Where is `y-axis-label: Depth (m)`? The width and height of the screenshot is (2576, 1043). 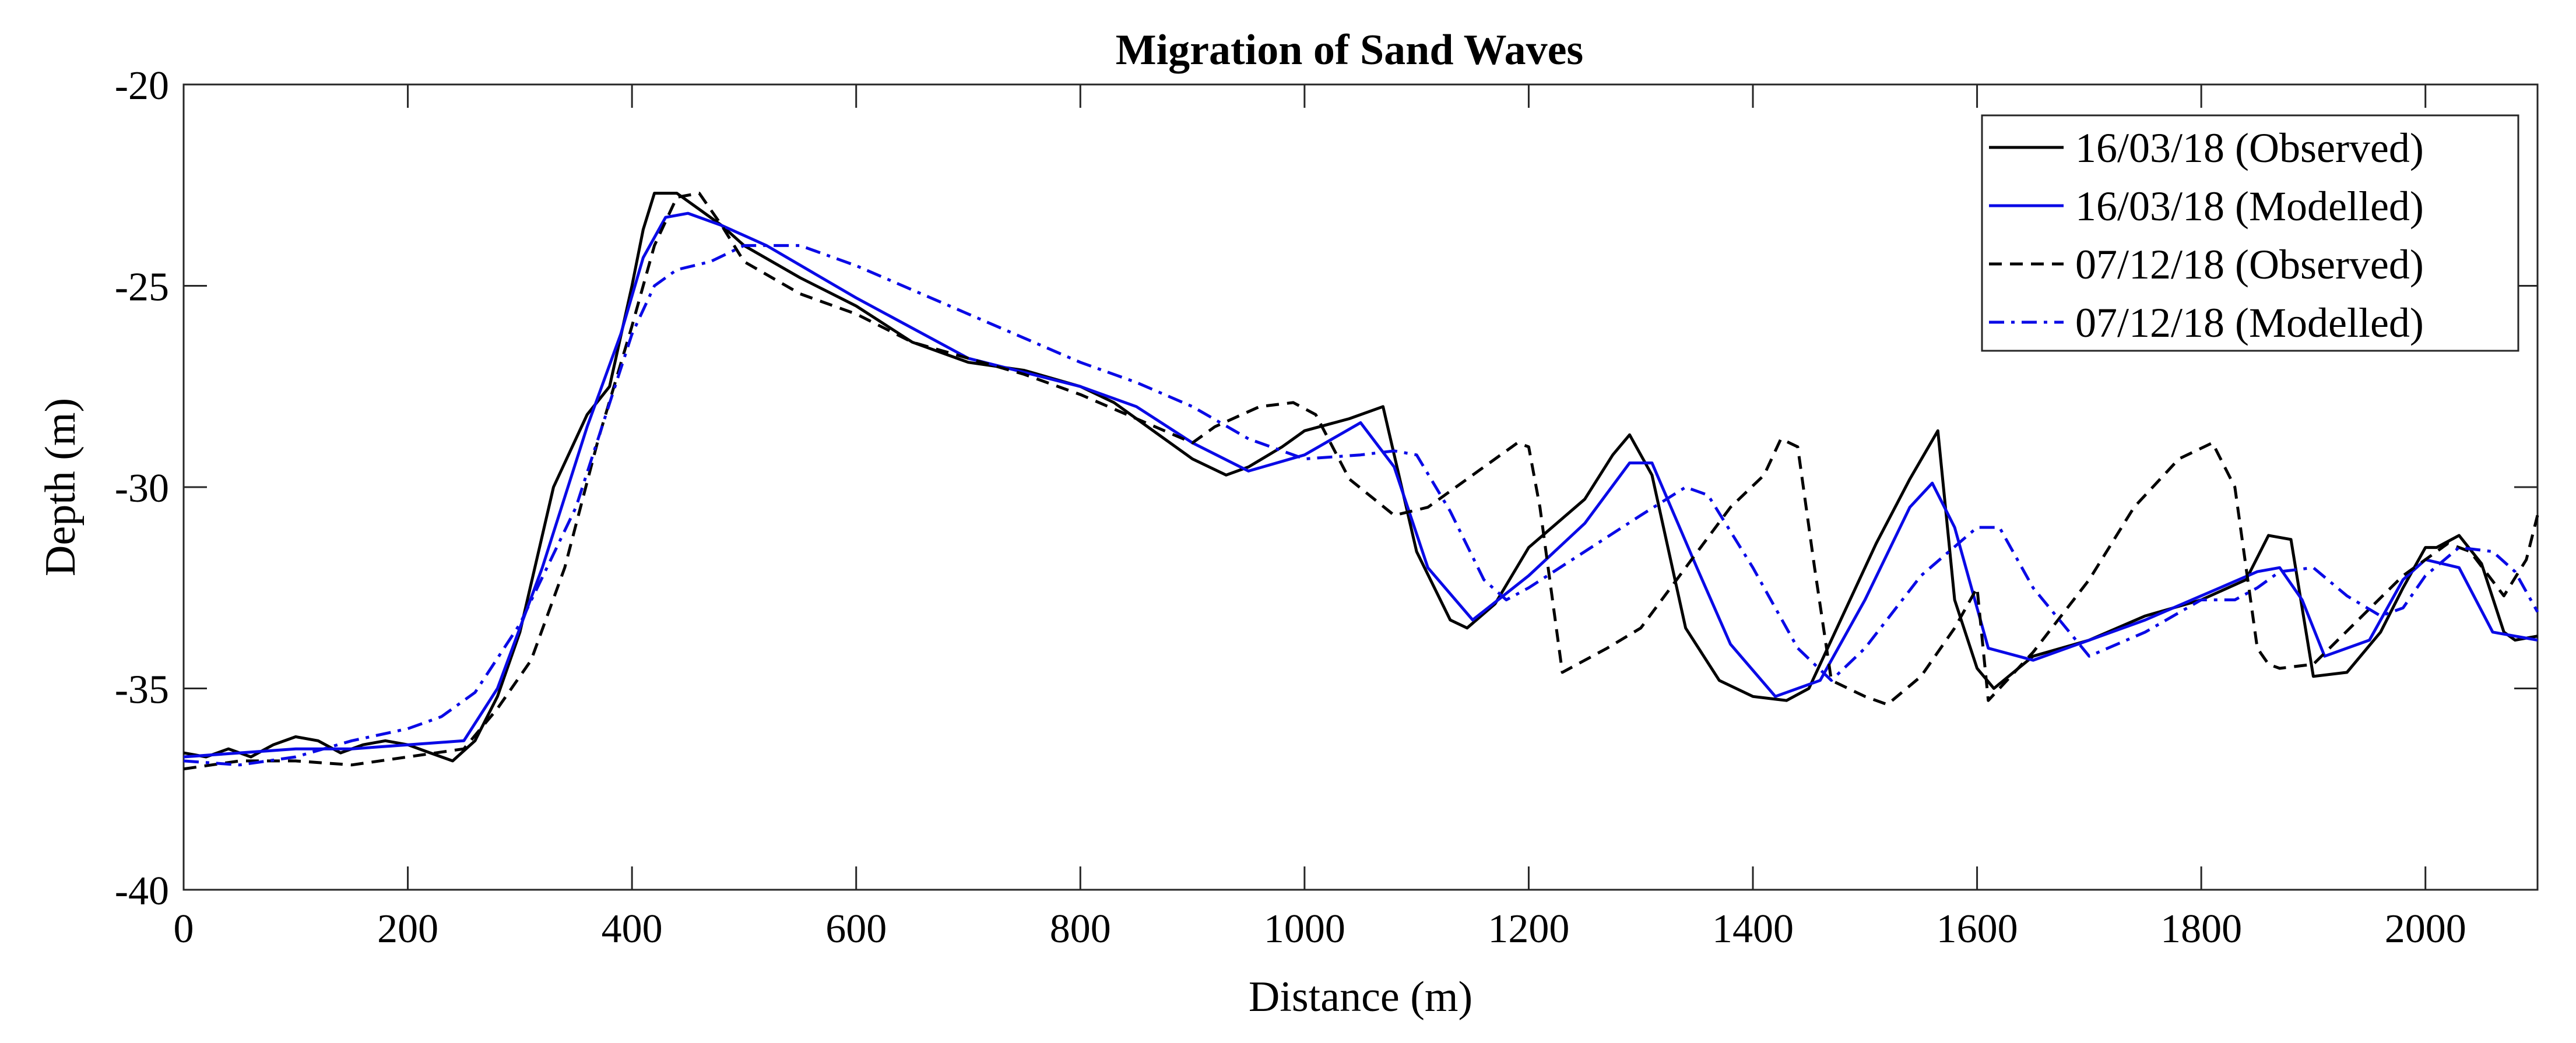
y-axis-label: Depth (m) is located at coordinates (61, 487).